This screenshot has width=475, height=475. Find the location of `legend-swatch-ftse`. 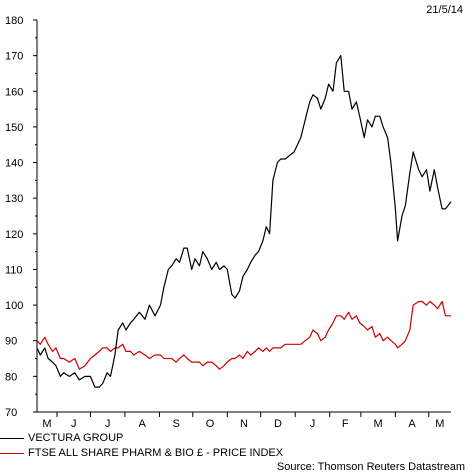

legend-swatch-ftse is located at coordinates (12, 453).